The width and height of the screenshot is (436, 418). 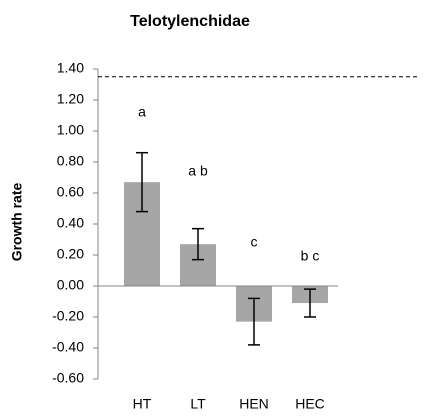 I want to click on significance-label: c, so click(x=254, y=242).